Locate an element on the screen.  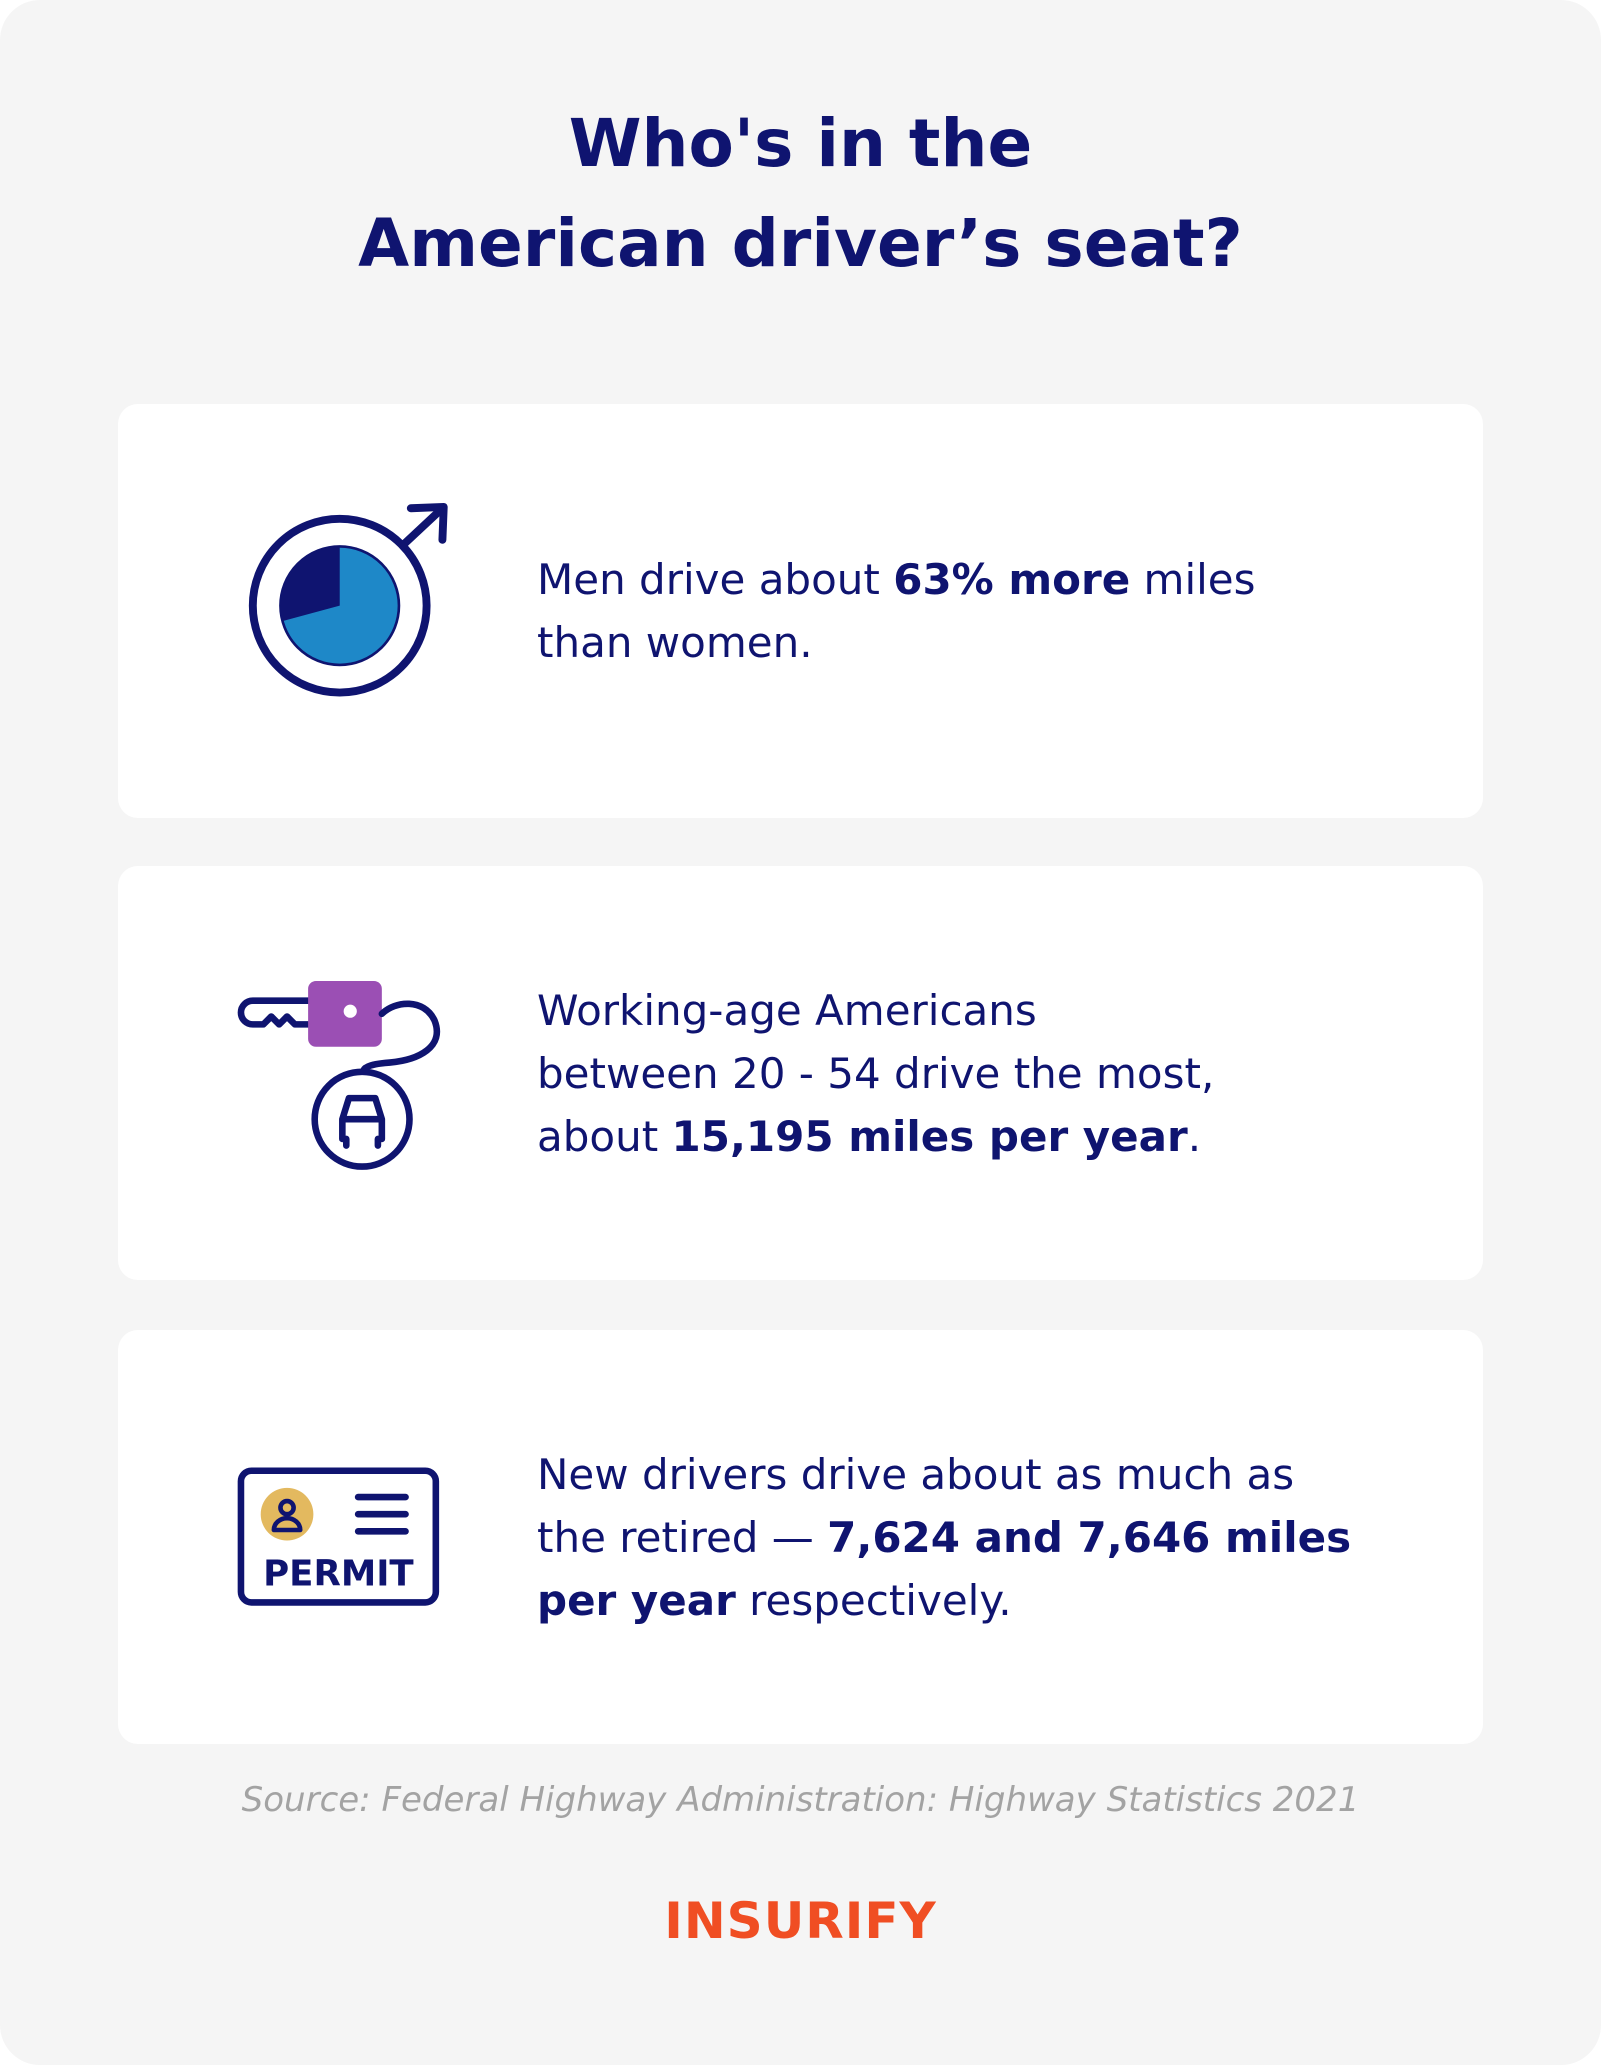
text-line: about 15,195 miles per year. is located at coordinates (987, 1136).